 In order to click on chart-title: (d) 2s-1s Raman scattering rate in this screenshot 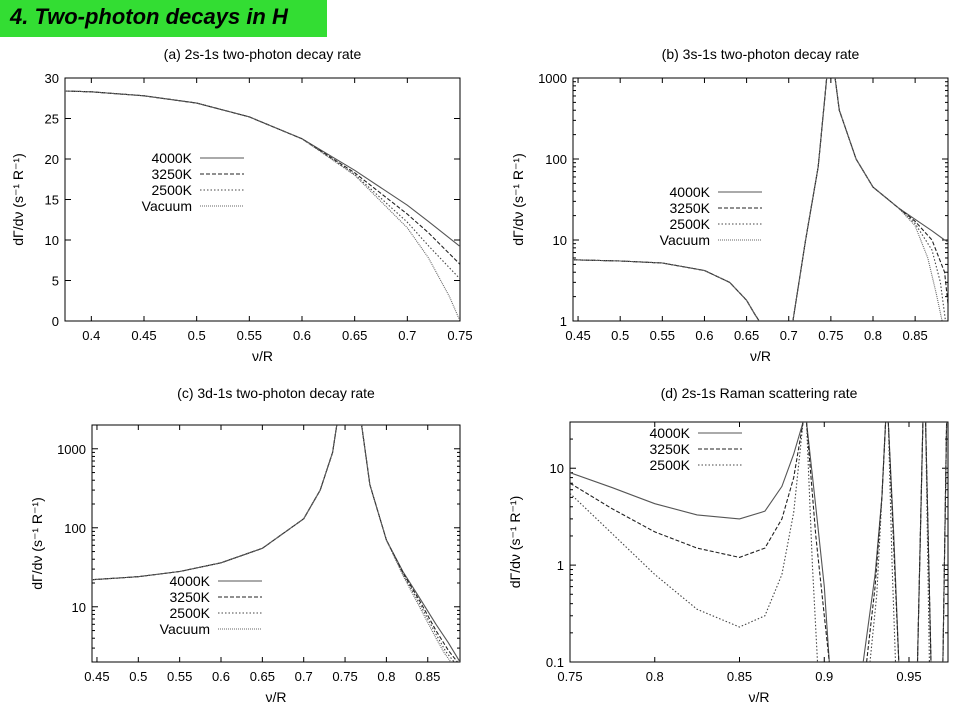, I will do `click(759, 393)`.